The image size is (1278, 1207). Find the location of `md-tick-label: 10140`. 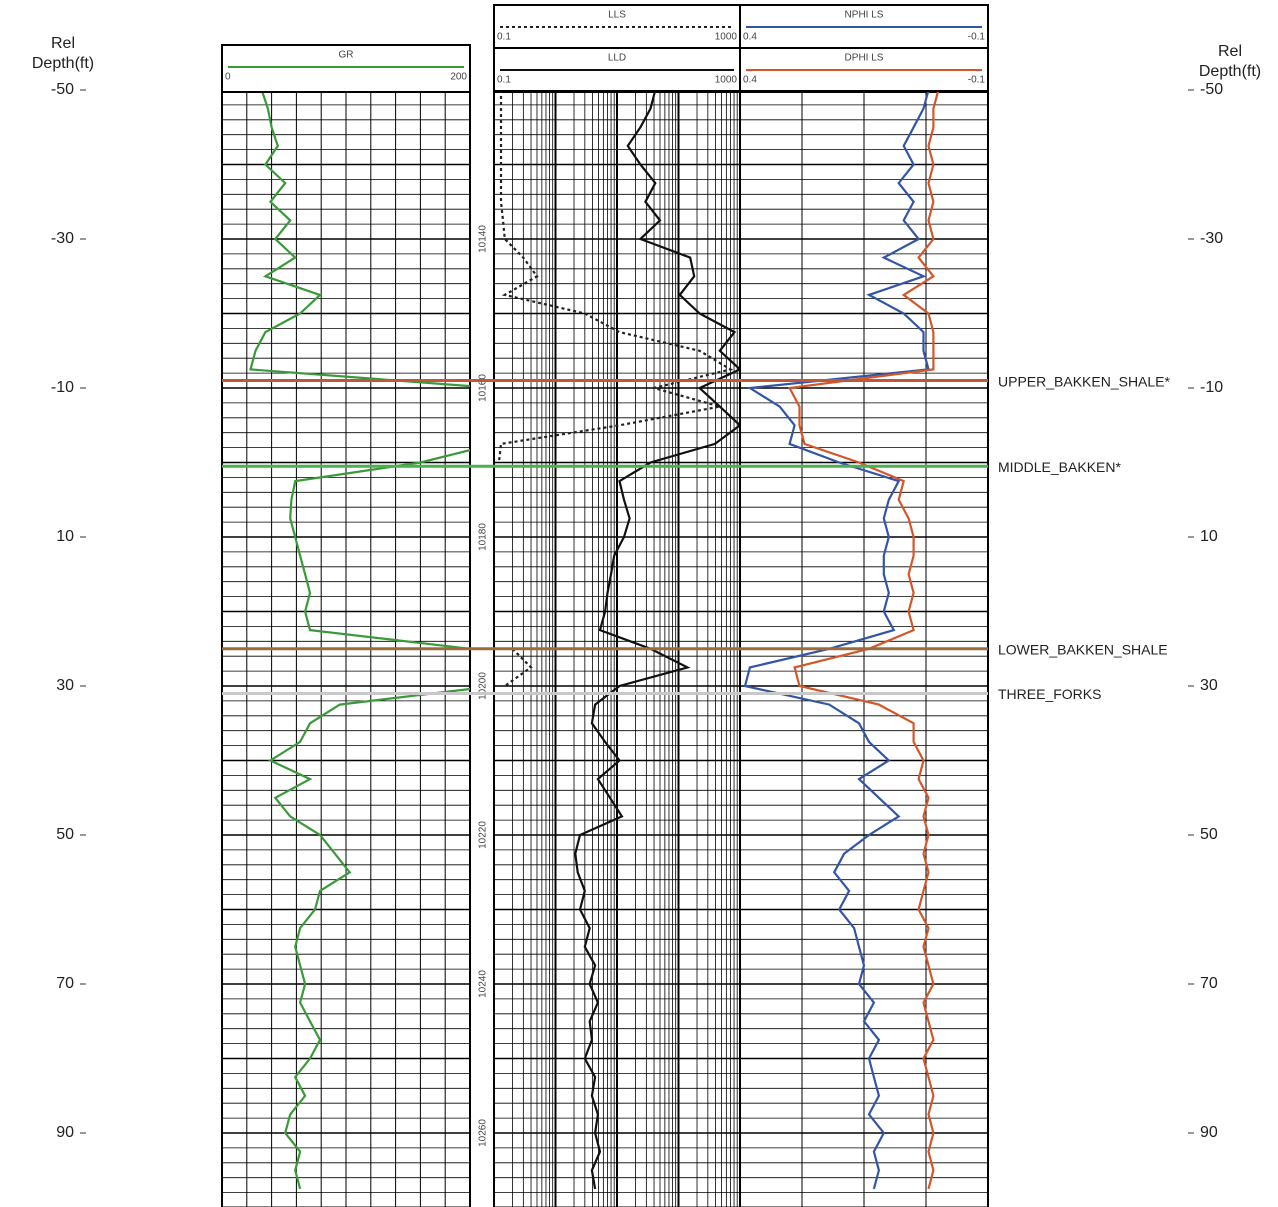

md-tick-label: 10140 is located at coordinates (483, 239).